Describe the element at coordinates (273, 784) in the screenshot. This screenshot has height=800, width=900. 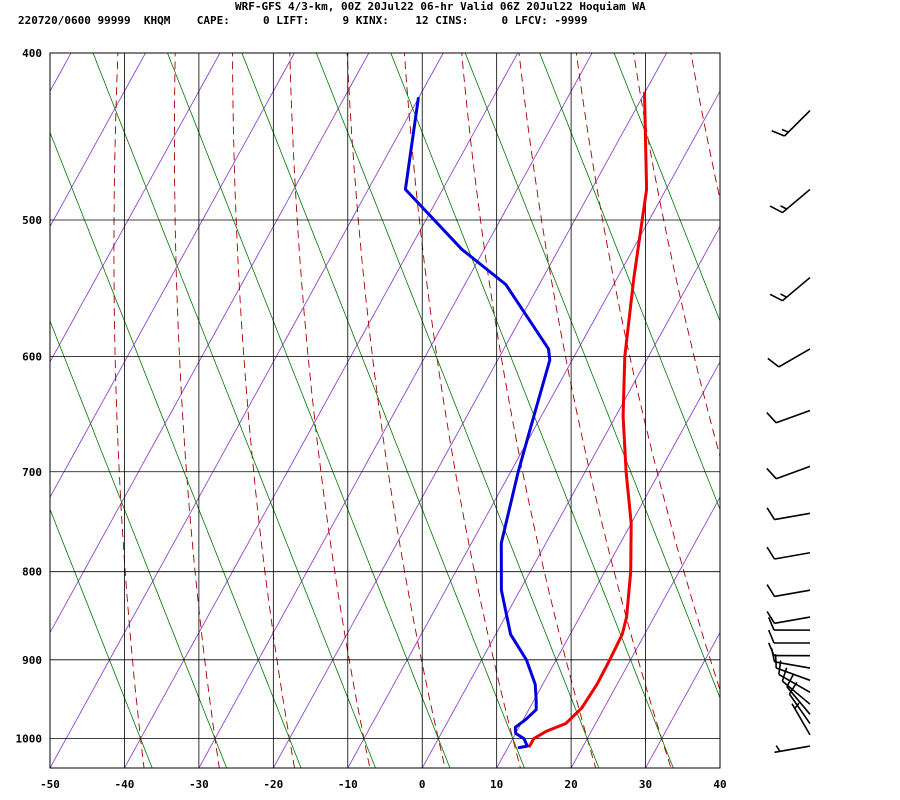
I see `x-tick-label: -20` at that location.